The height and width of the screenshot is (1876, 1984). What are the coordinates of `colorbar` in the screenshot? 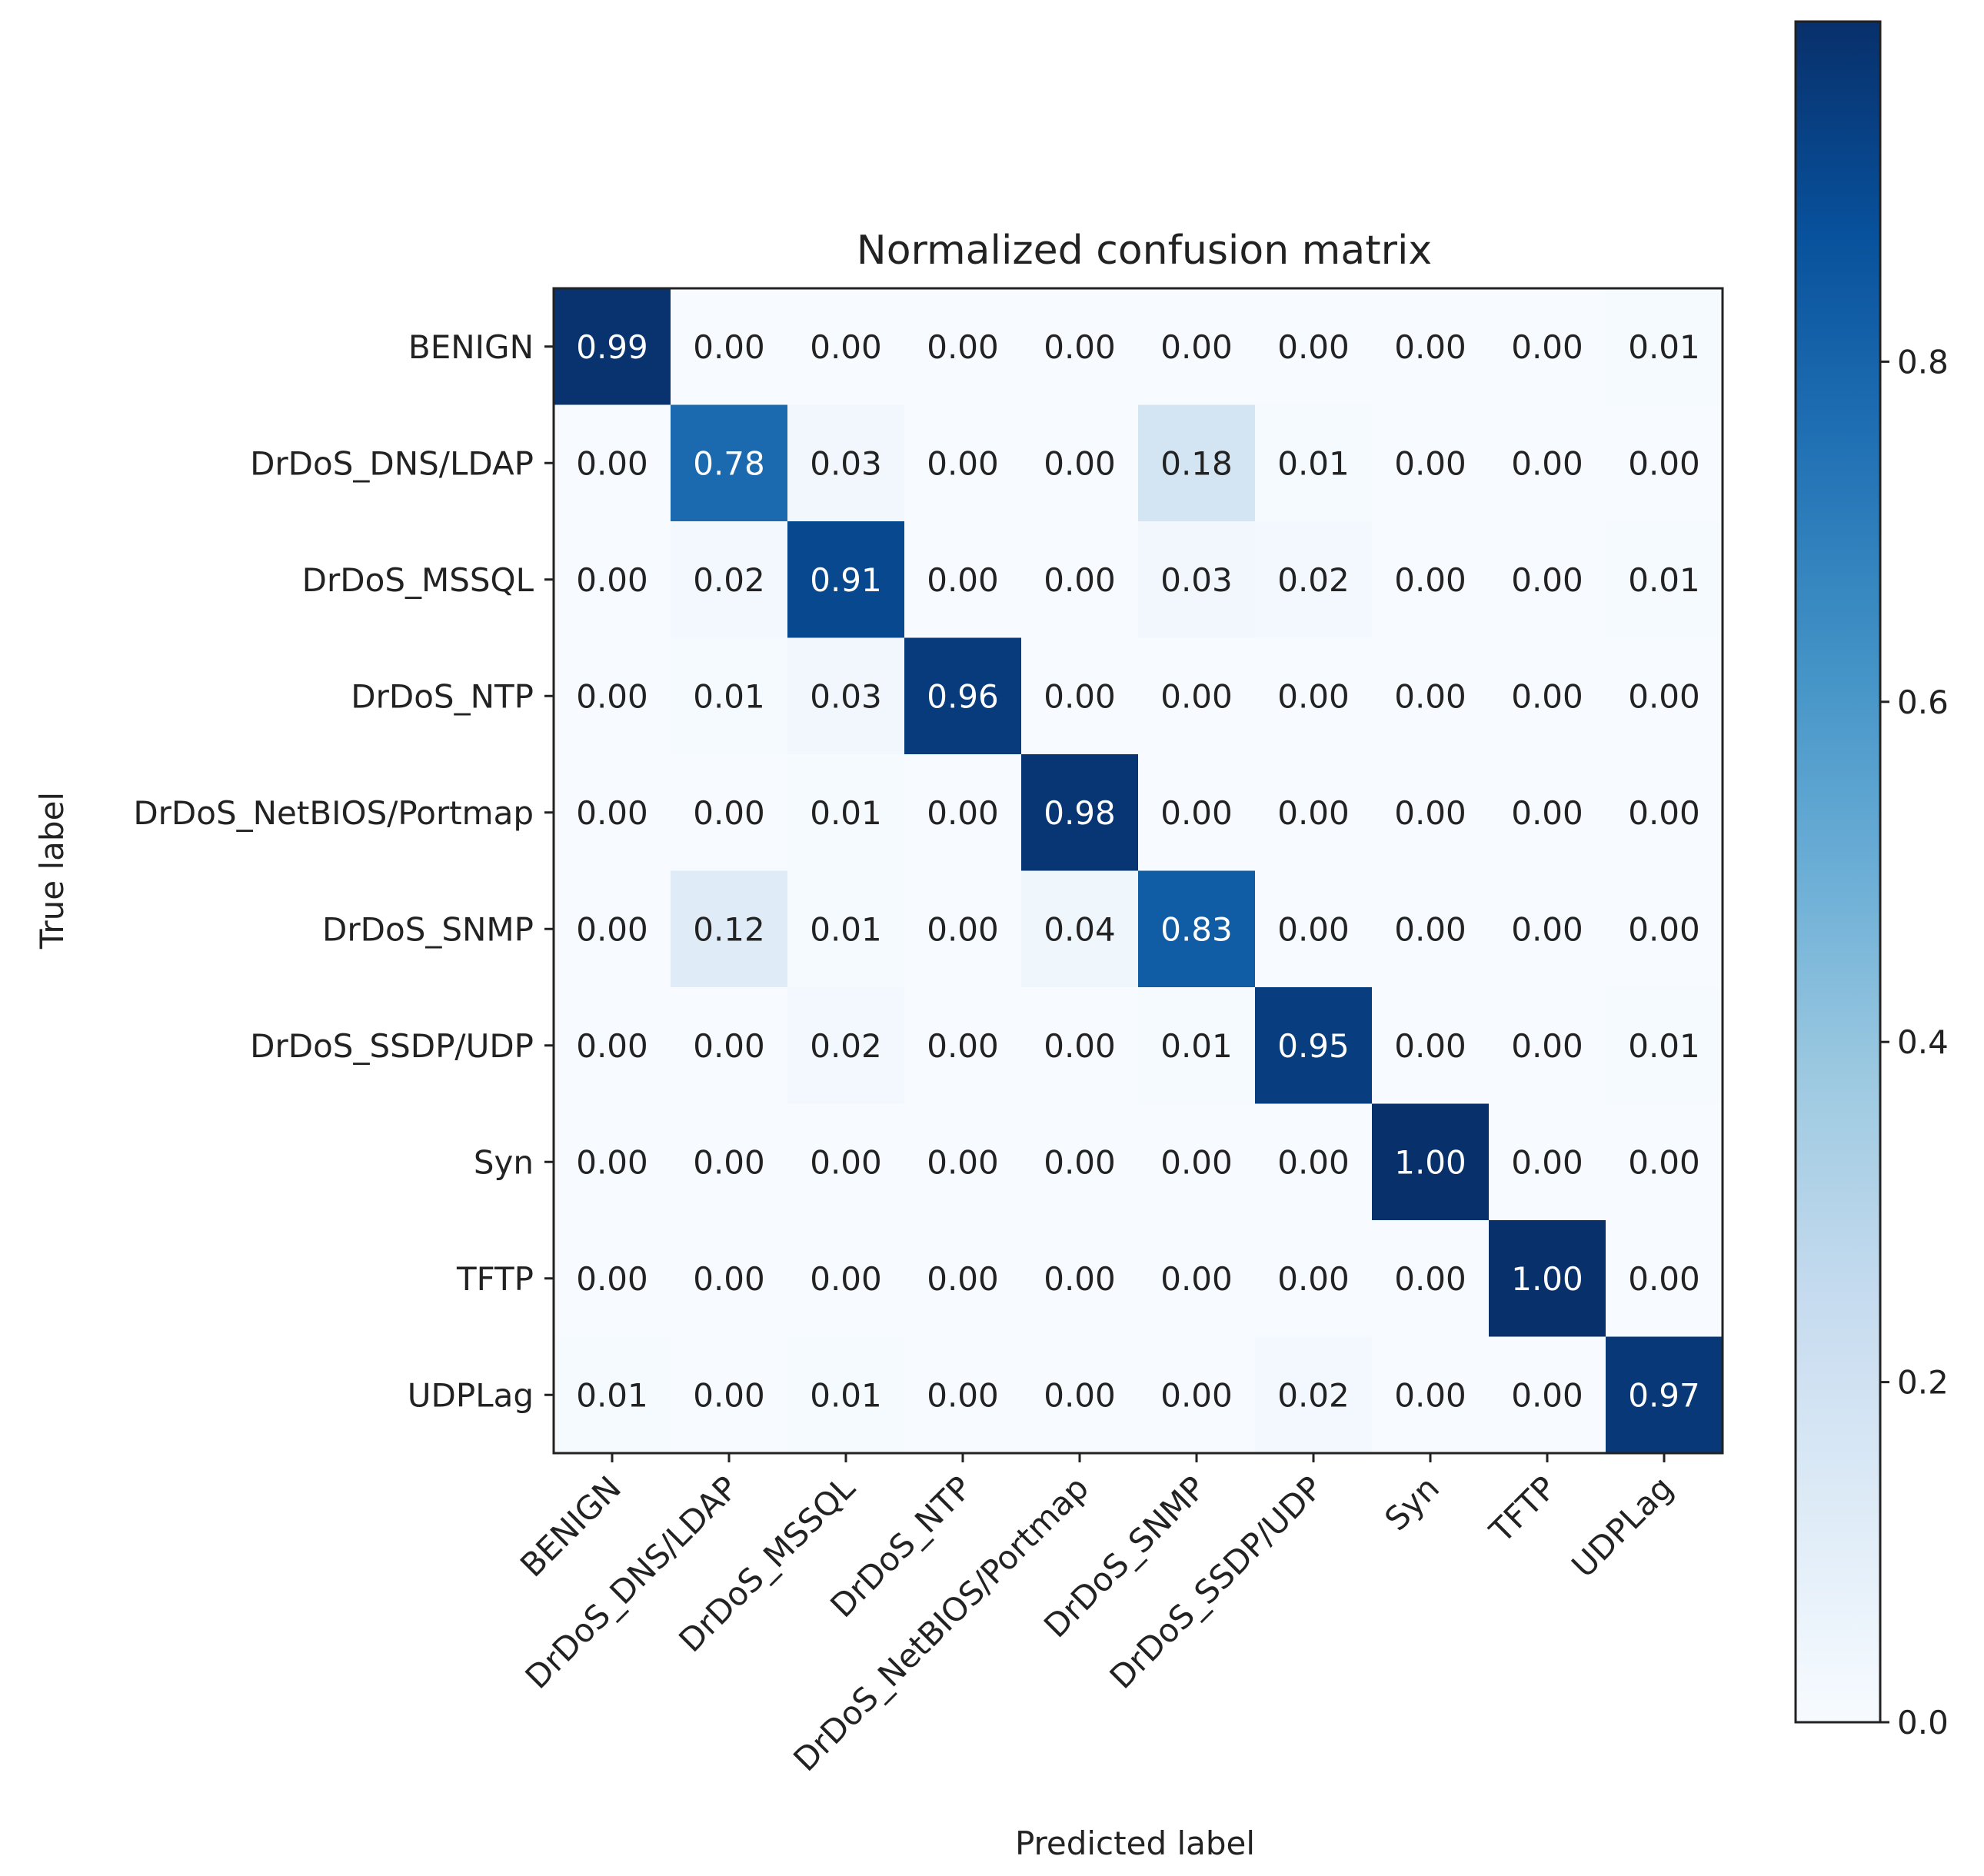 It's located at (1838, 872).